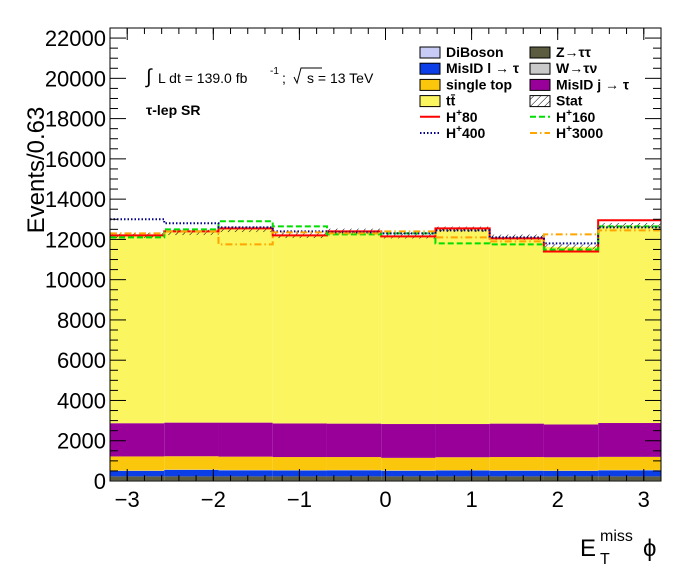 Image resolution: width=696 pixels, height=572 pixels. I want to click on legend-label: H+160, so click(576, 116).